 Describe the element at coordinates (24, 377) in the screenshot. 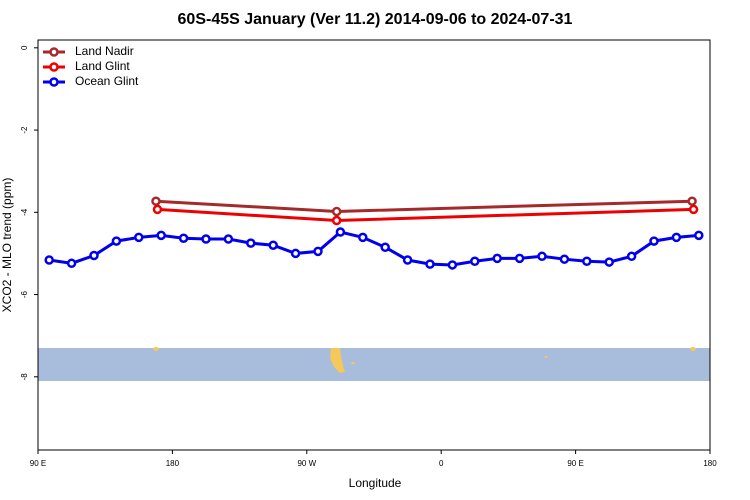

I see `y-tick-label: -8` at that location.